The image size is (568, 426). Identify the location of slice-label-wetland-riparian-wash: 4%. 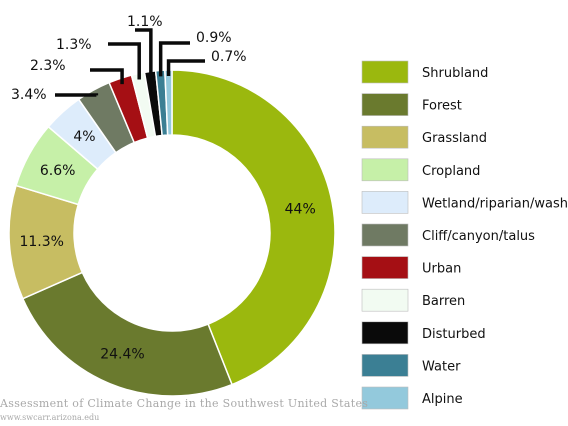
(84, 137).